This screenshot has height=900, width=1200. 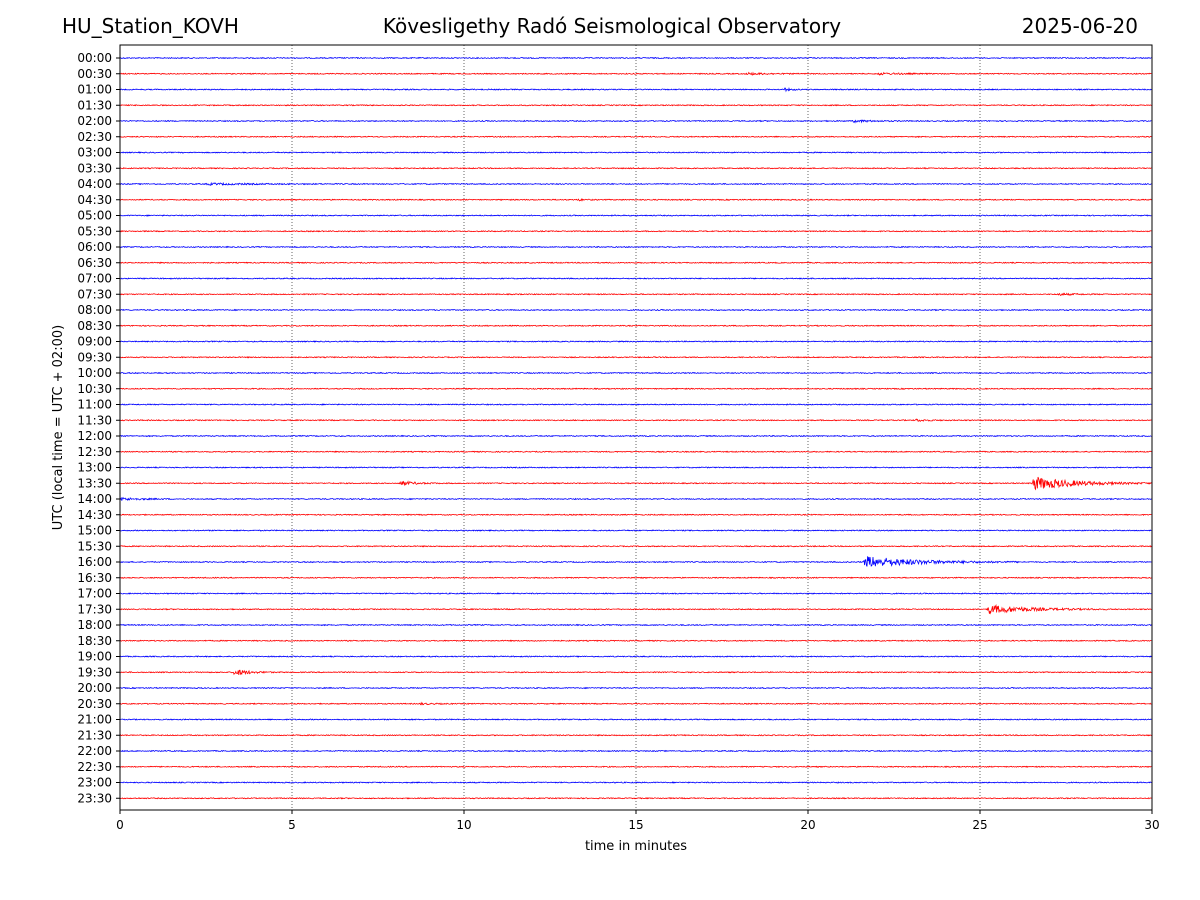 I want to click on y-tick-label: 00:30, so click(x=94, y=74).